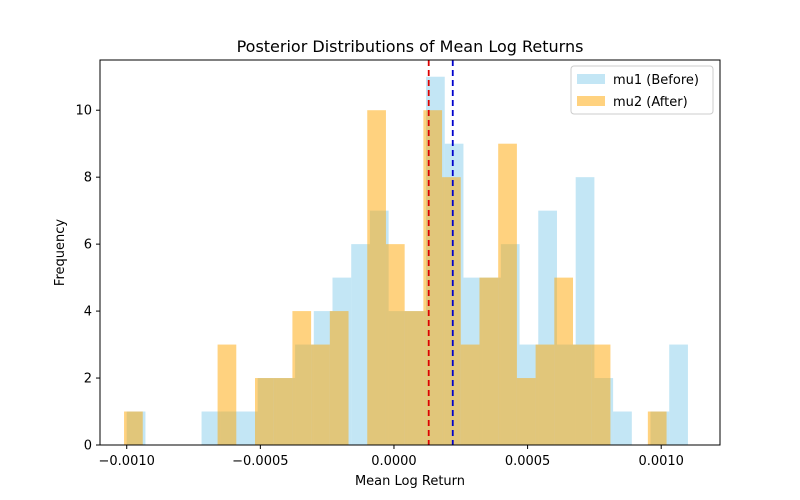 The width and height of the screenshot is (800, 500). Describe the element at coordinates (661, 461) in the screenshot. I see `x-tick-label: 0.0010` at that location.